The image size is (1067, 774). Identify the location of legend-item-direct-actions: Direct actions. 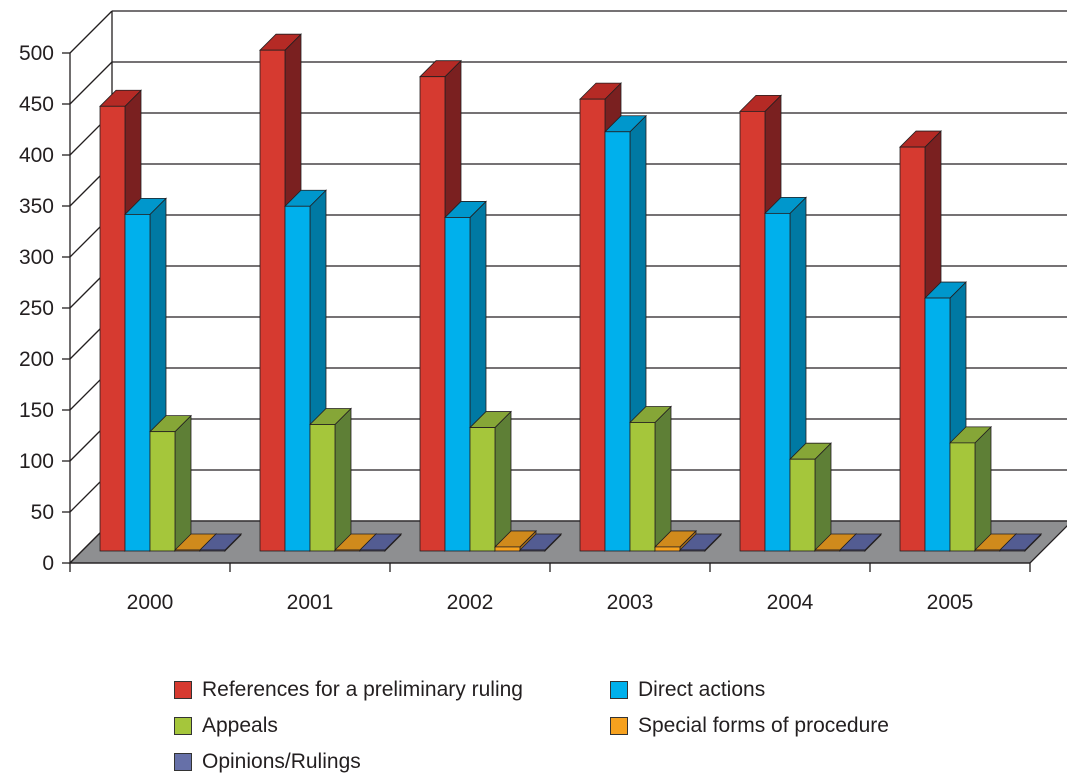
(687, 690).